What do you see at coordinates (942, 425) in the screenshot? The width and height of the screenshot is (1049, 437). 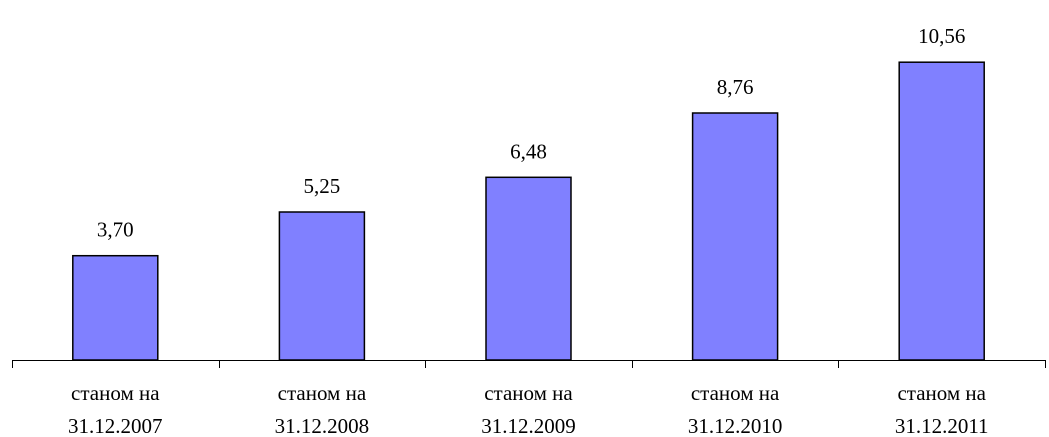 I see `category-label-4-line-1: 31.12.2011` at bounding box center [942, 425].